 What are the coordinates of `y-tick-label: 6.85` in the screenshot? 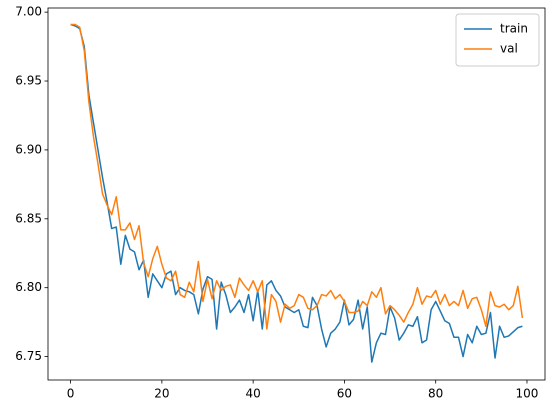 It's located at (28, 218).